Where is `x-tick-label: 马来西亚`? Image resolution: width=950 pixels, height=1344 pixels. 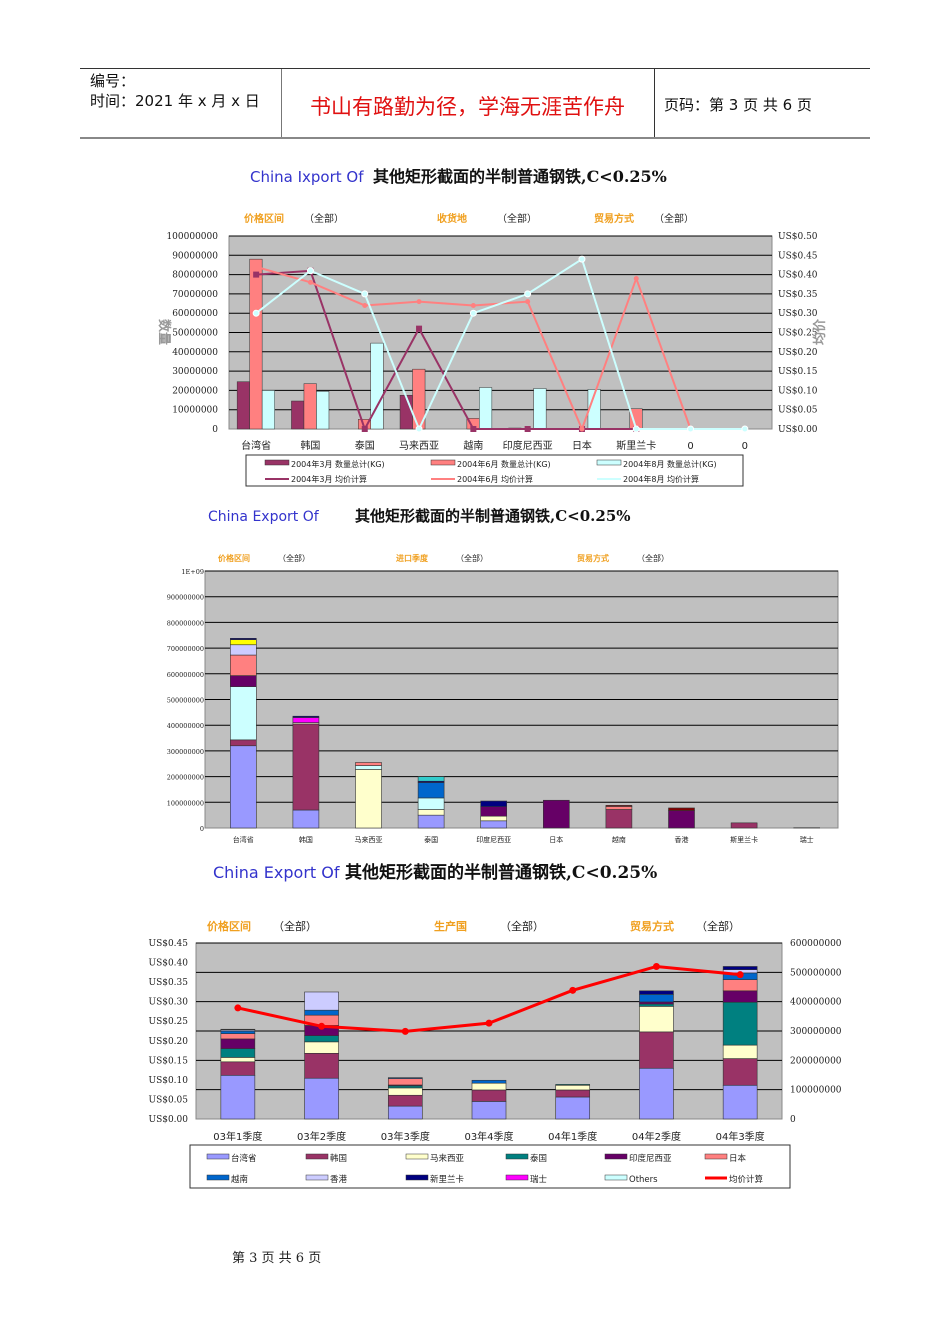 x-tick-label: 马来西亚 is located at coordinates (369, 840).